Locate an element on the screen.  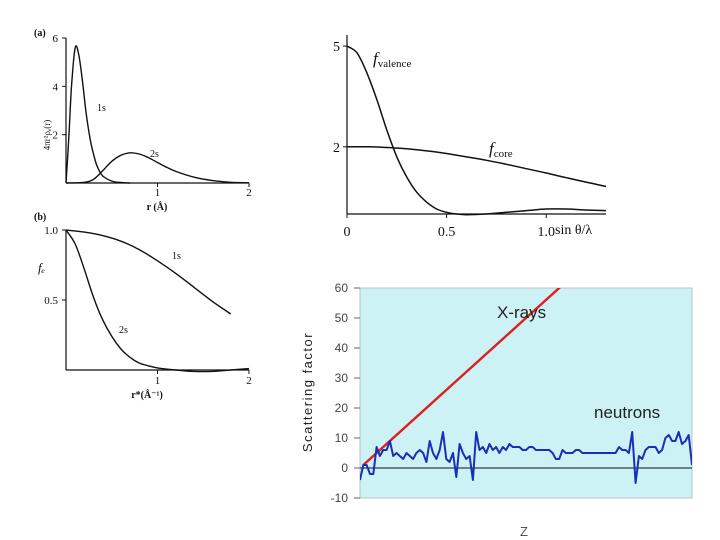
panel-a-ytick-label: 4 is located at coordinates (56, 87).